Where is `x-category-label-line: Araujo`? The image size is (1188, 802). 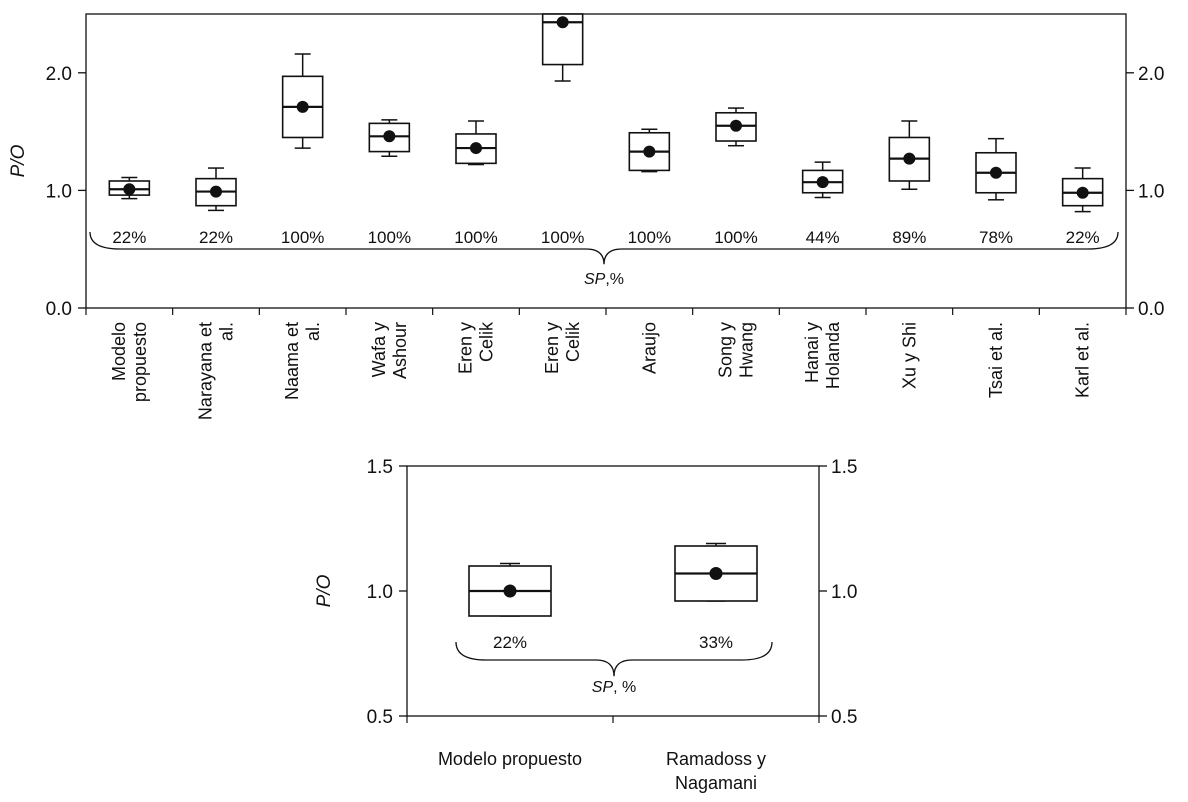
x-category-label-line: Araujo is located at coordinates (649, 348).